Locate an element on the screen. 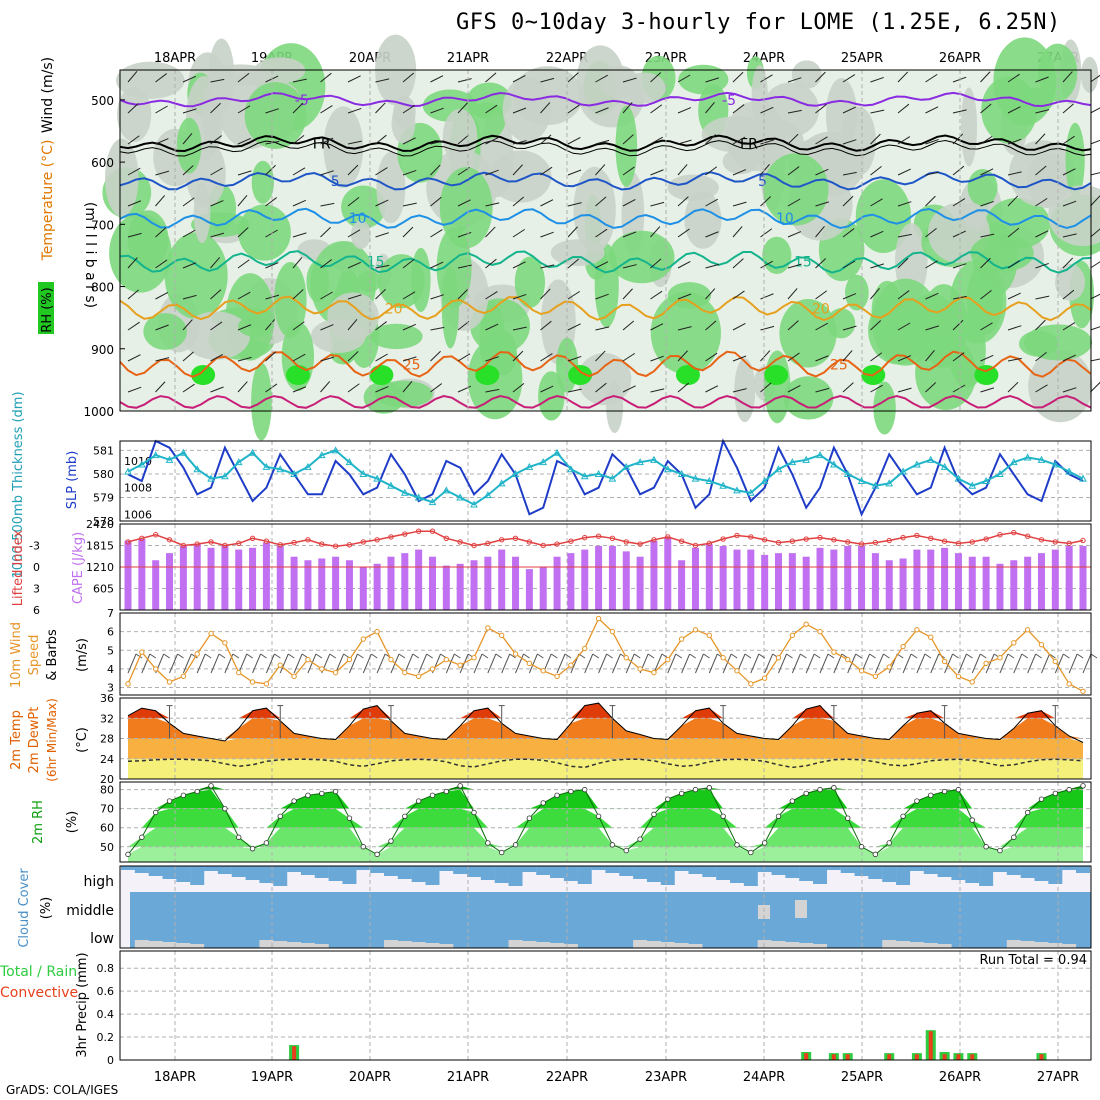  rh2m-tick: 60 is located at coordinates (107, 828).